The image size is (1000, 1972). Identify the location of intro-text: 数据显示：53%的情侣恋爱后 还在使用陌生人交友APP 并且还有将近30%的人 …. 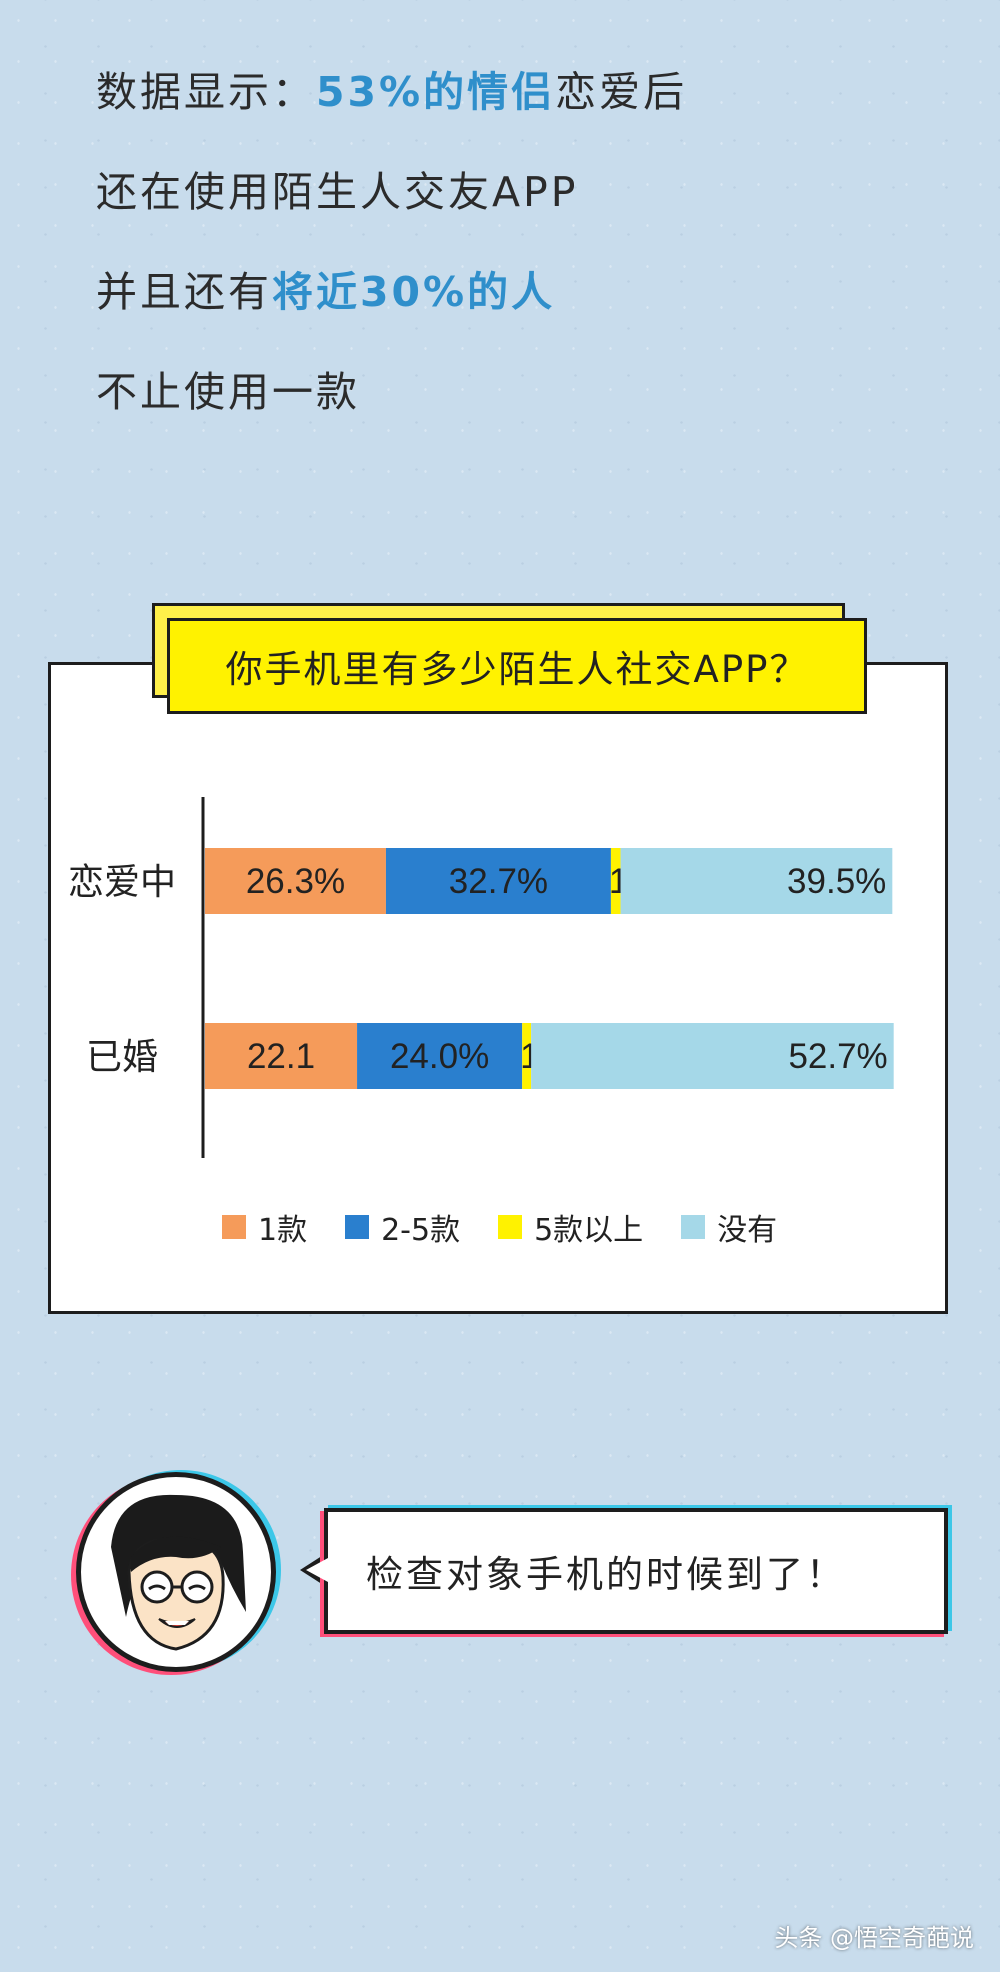
(391, 262).